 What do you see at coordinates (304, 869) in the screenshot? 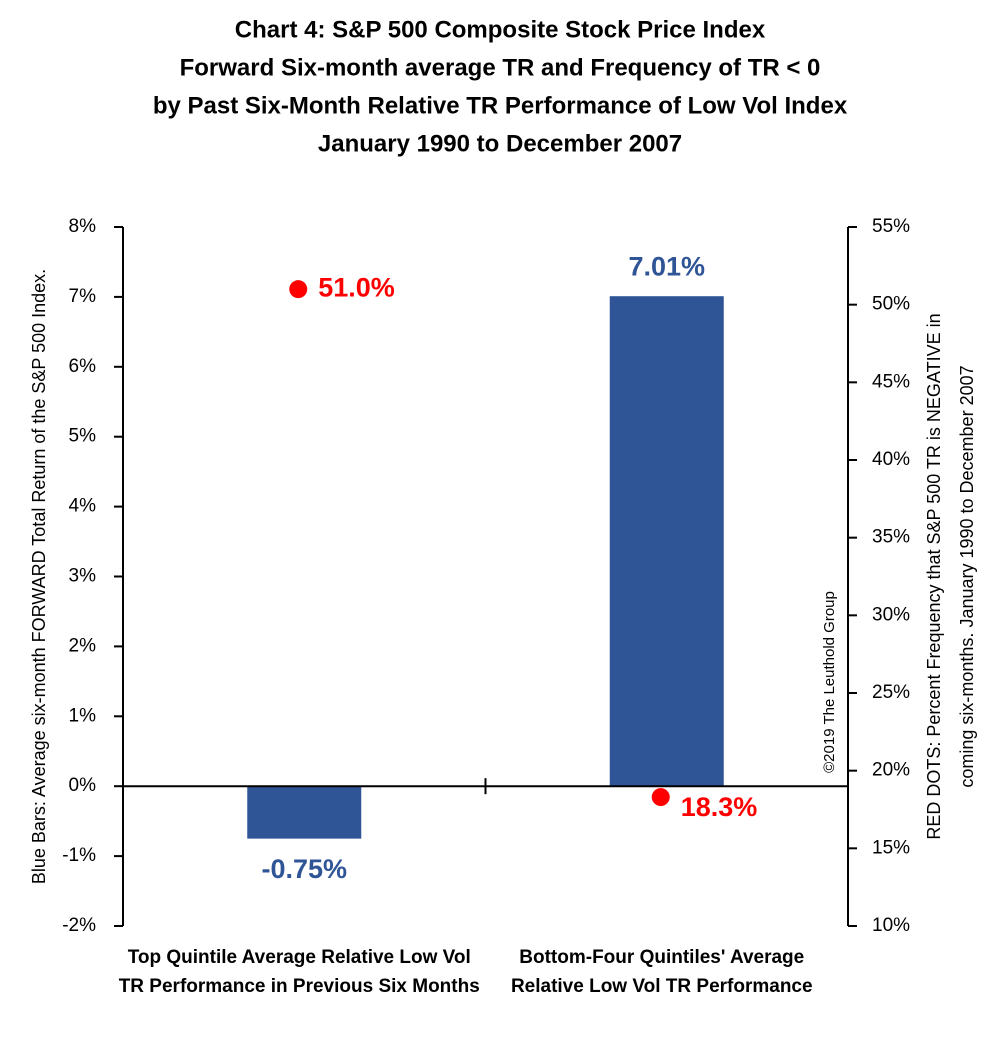
I see `value-label: -0.75%` at bounding box center [304, 869].